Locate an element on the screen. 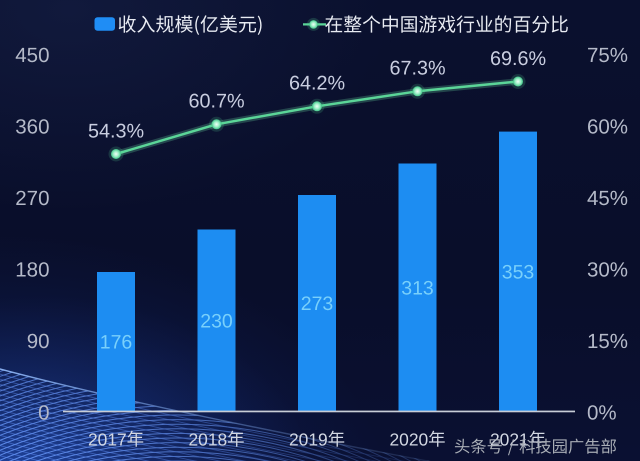 This screenshot has height=461, width=640. svg-text: 273 is located at coordinates (317, 304).